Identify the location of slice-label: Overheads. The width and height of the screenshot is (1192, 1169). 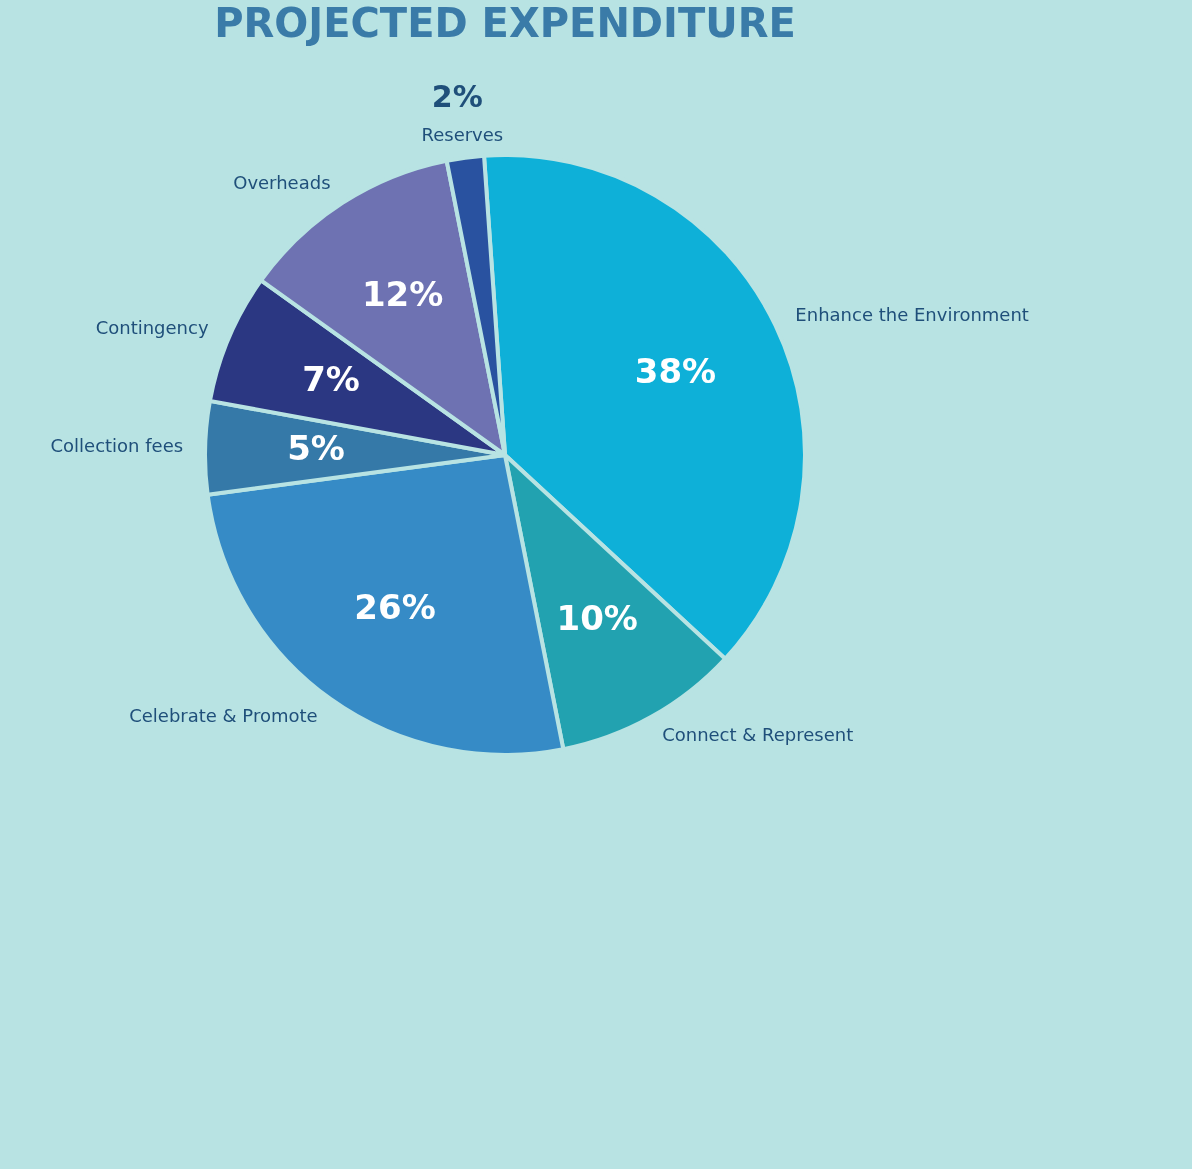
(282, 183).